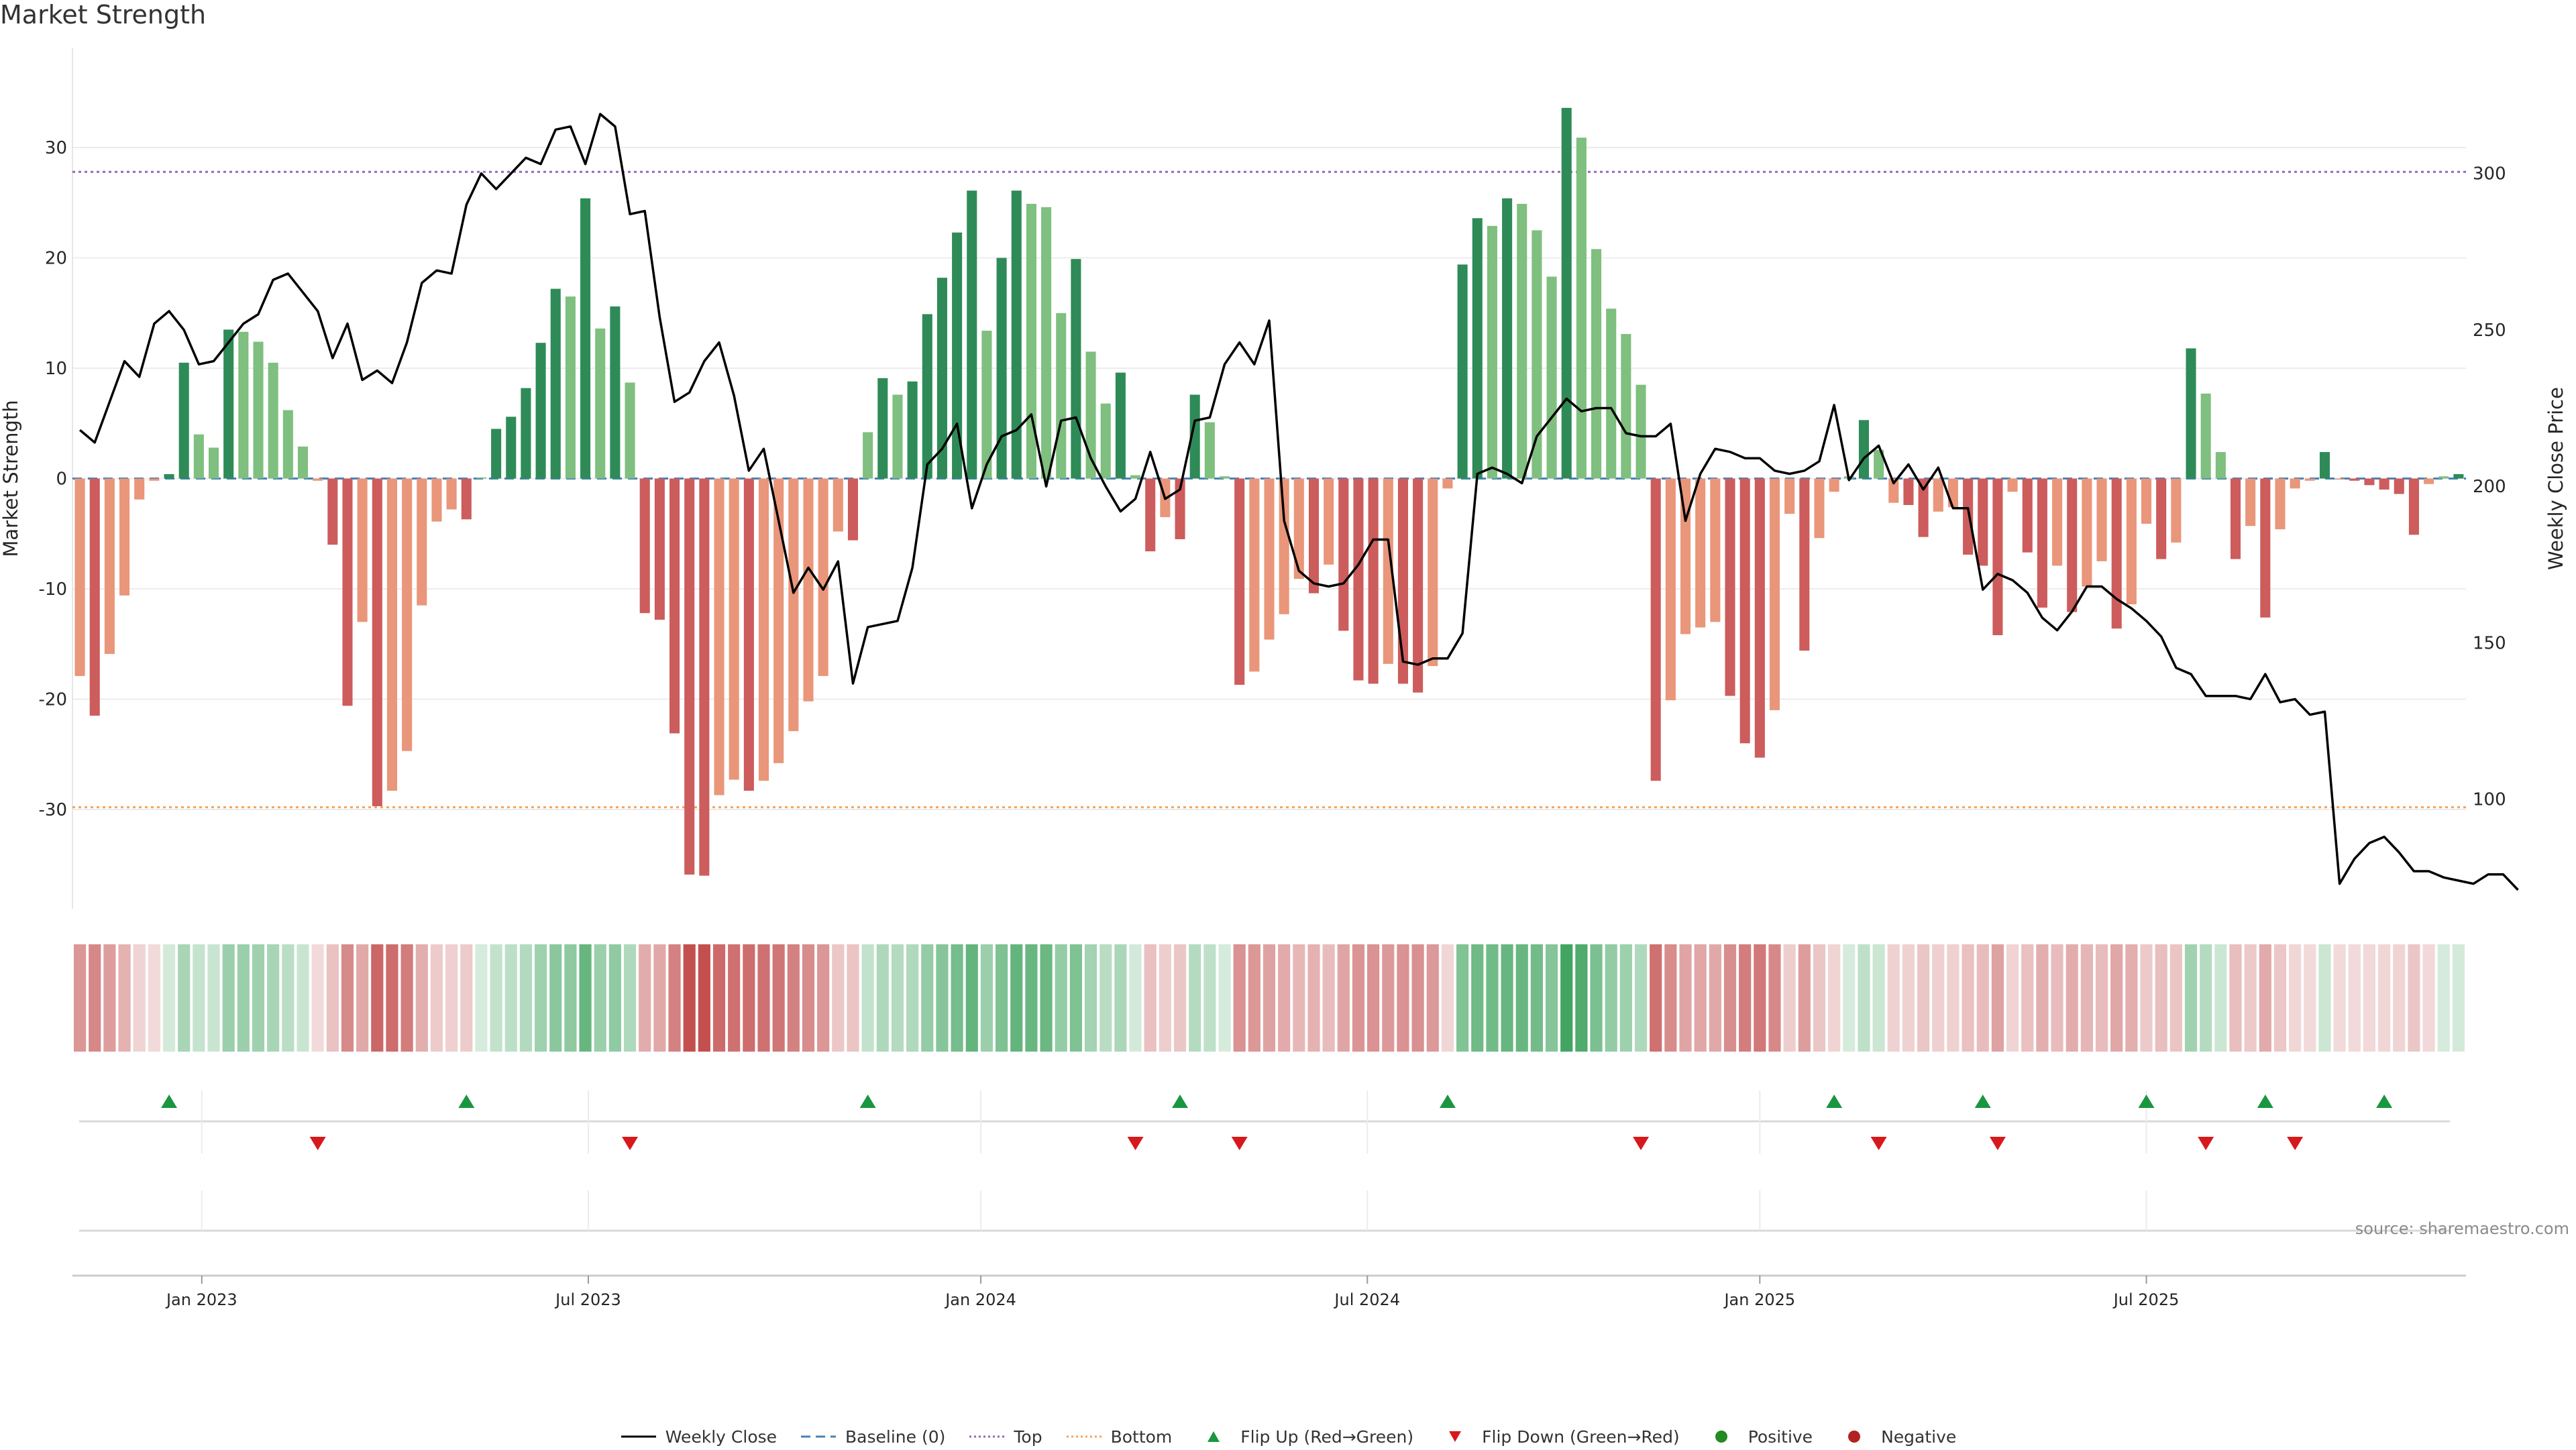 This screenshot has height=1450, width=2576. What do you see at coordinates (201, 1299) in the screenshot?
I see `x-tick-label: Jan 2023` at bounding box center [201, 1299].